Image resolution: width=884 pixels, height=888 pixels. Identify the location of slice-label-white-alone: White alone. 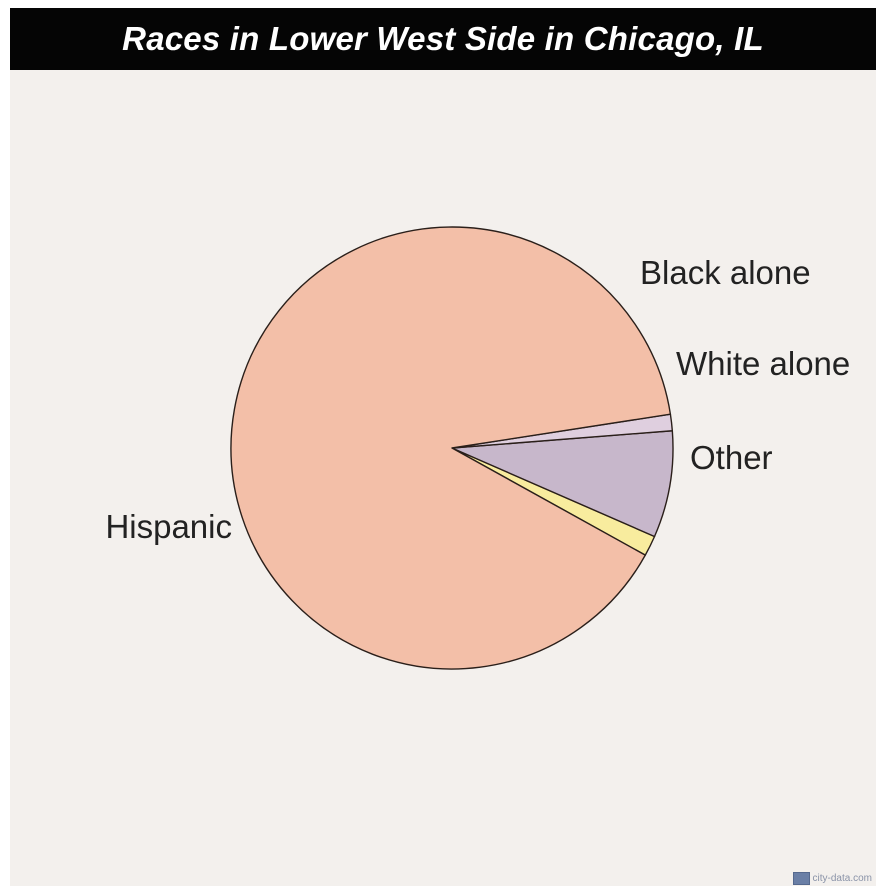
(763, 363).